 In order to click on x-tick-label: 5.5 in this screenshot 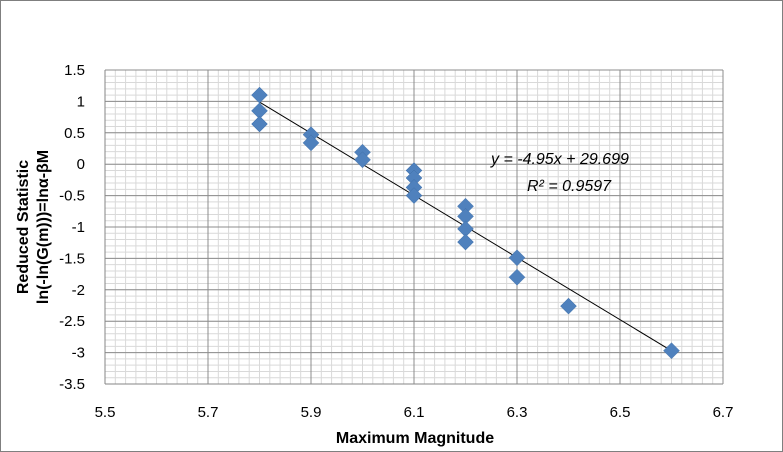, I will do `click(105, 412)`.